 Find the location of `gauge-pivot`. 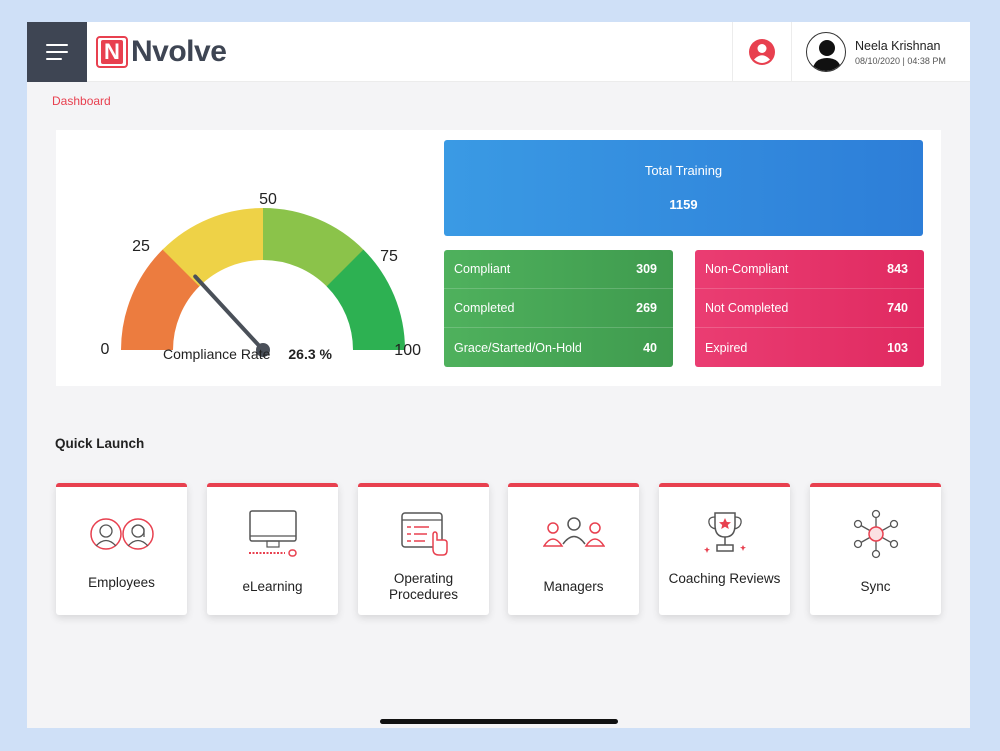

gauge-pivot is located at coordinates (263, 350).